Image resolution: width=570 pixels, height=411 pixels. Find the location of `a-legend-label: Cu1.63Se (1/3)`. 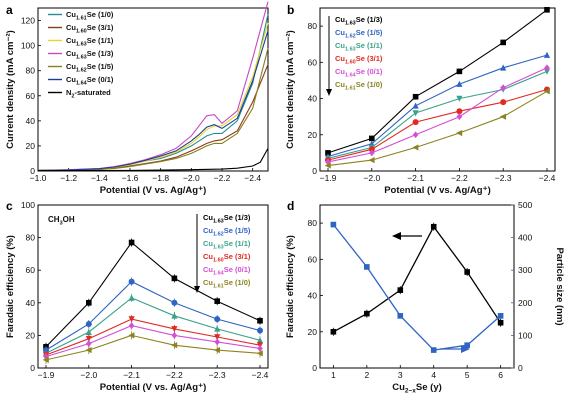

a-legend-label: Cu1.63Se (1/3) is located at coordinates (90, 55).